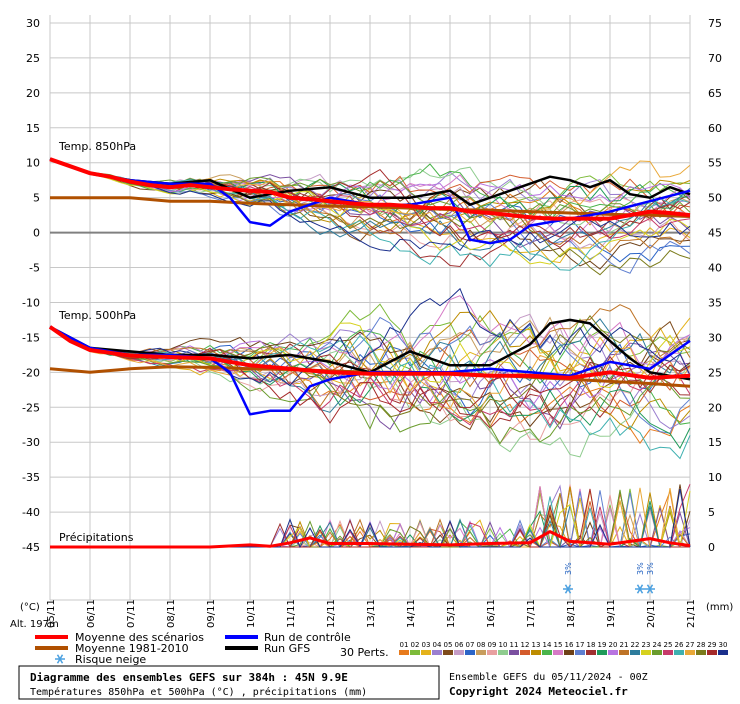 This screenshot has width=740, height=704. What do you see at coordinates (538, 691) in the screenshot?
I see `footer-copyright: Copyright 2024 Meteociel.fr` at bounding box center [538, 691].